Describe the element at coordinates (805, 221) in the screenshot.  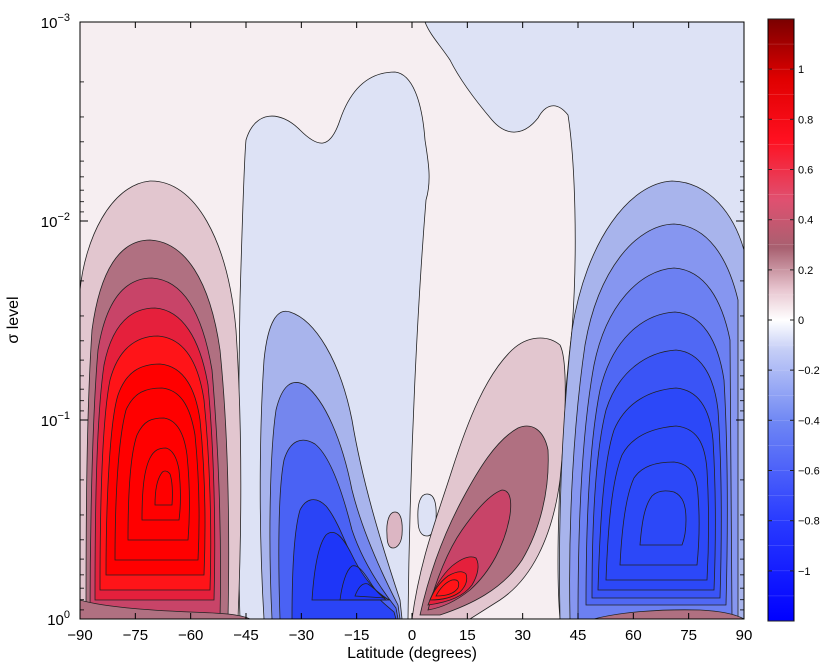
I see `colorbar-tick-label: 0.4` at that location.